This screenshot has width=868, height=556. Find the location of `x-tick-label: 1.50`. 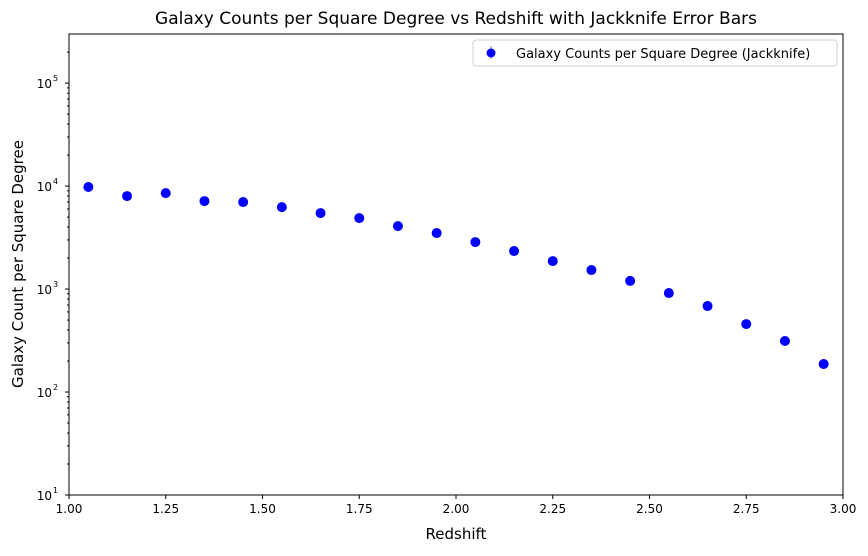

x-tick-label: 1.50 is located at coordinates (262, 509).